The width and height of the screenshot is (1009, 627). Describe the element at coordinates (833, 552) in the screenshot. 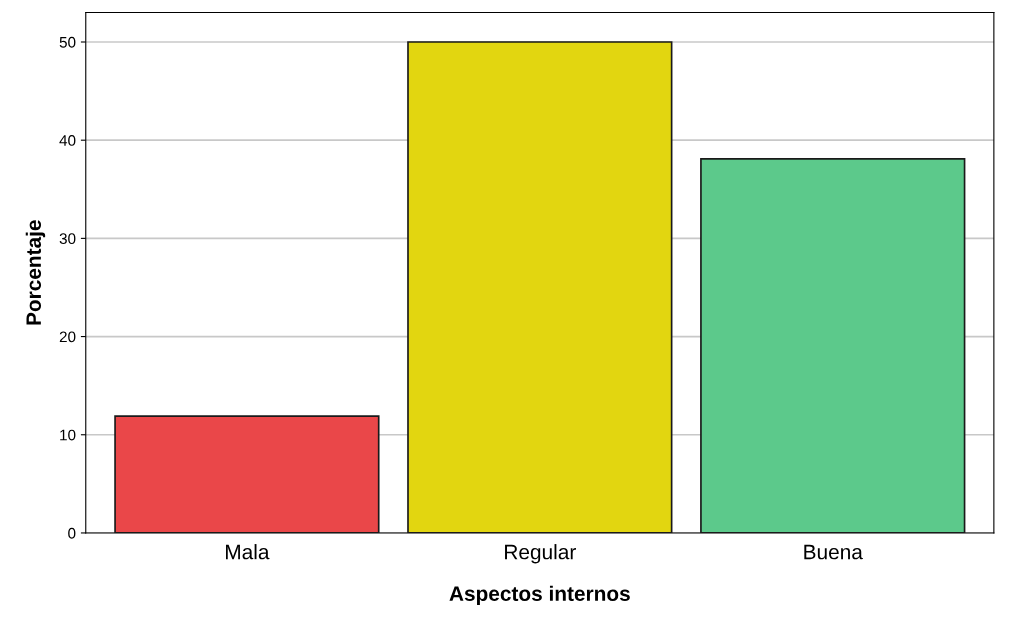

I see `x-tick-label: Buena` at that location.